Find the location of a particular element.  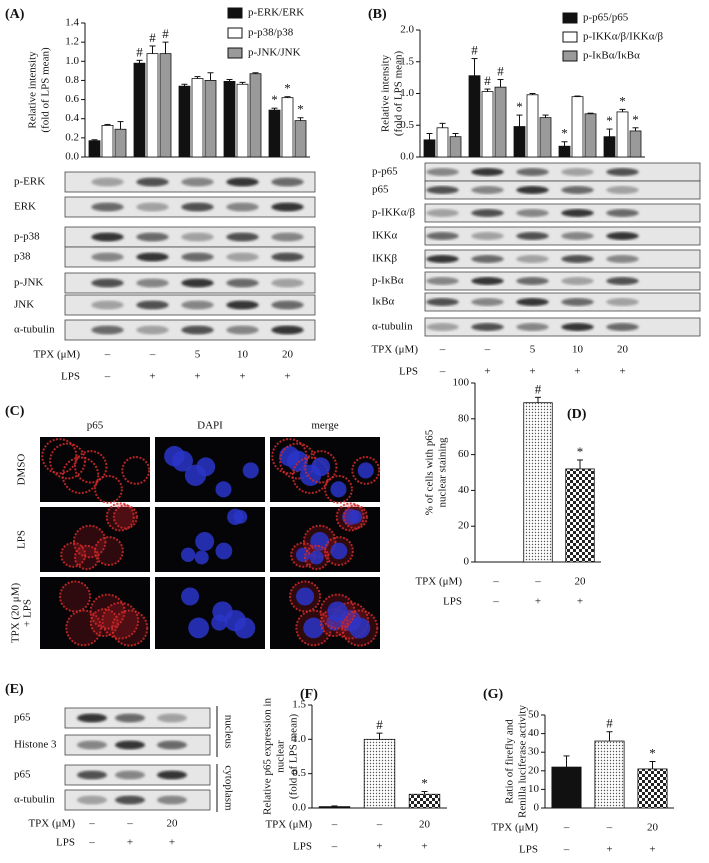

blot-label: p65 is located at coordinates (22, 775).